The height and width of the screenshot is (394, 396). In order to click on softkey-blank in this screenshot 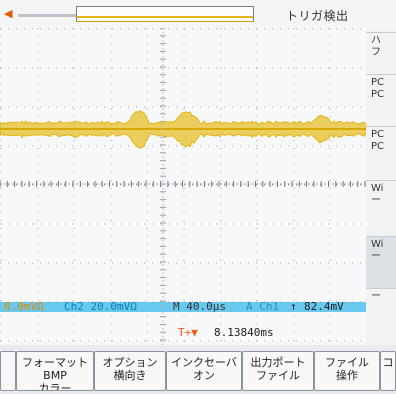, I will do `click(8, 371)`.